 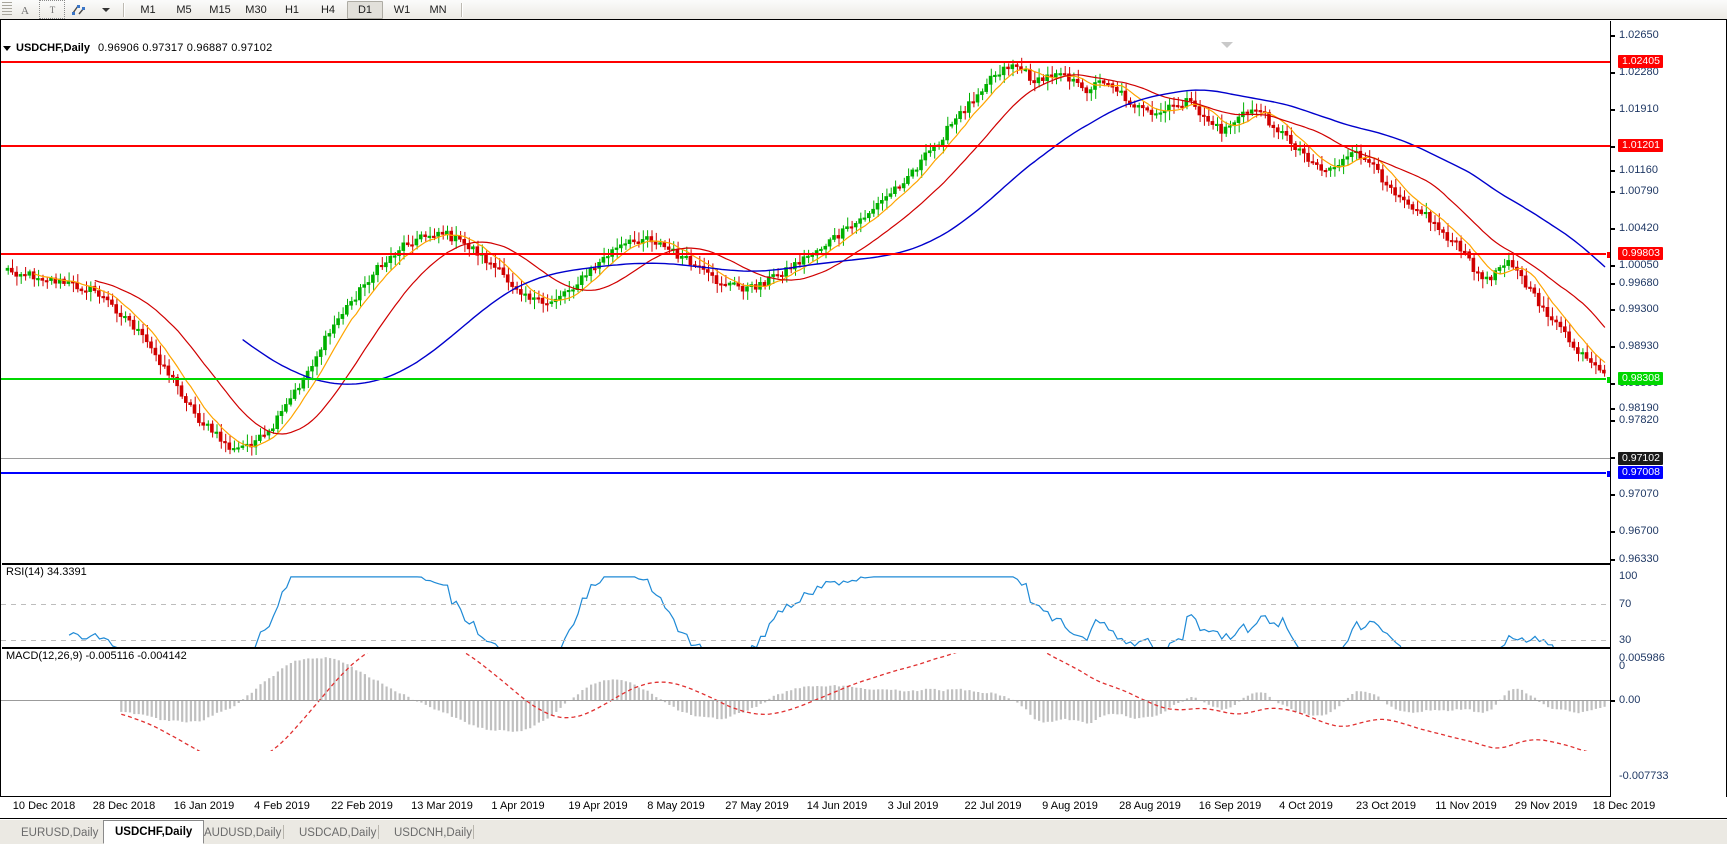 What do you see at coordinates (7, 9) in the screenshot?
I see `toolbar-grip` at bounding box center [7, 9].